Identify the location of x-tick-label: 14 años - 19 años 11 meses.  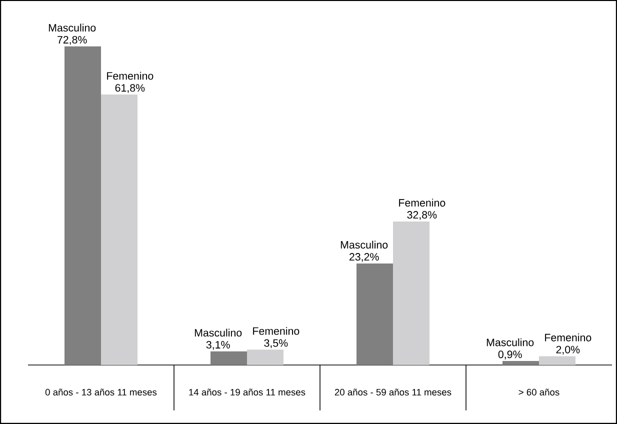
(247, 392).